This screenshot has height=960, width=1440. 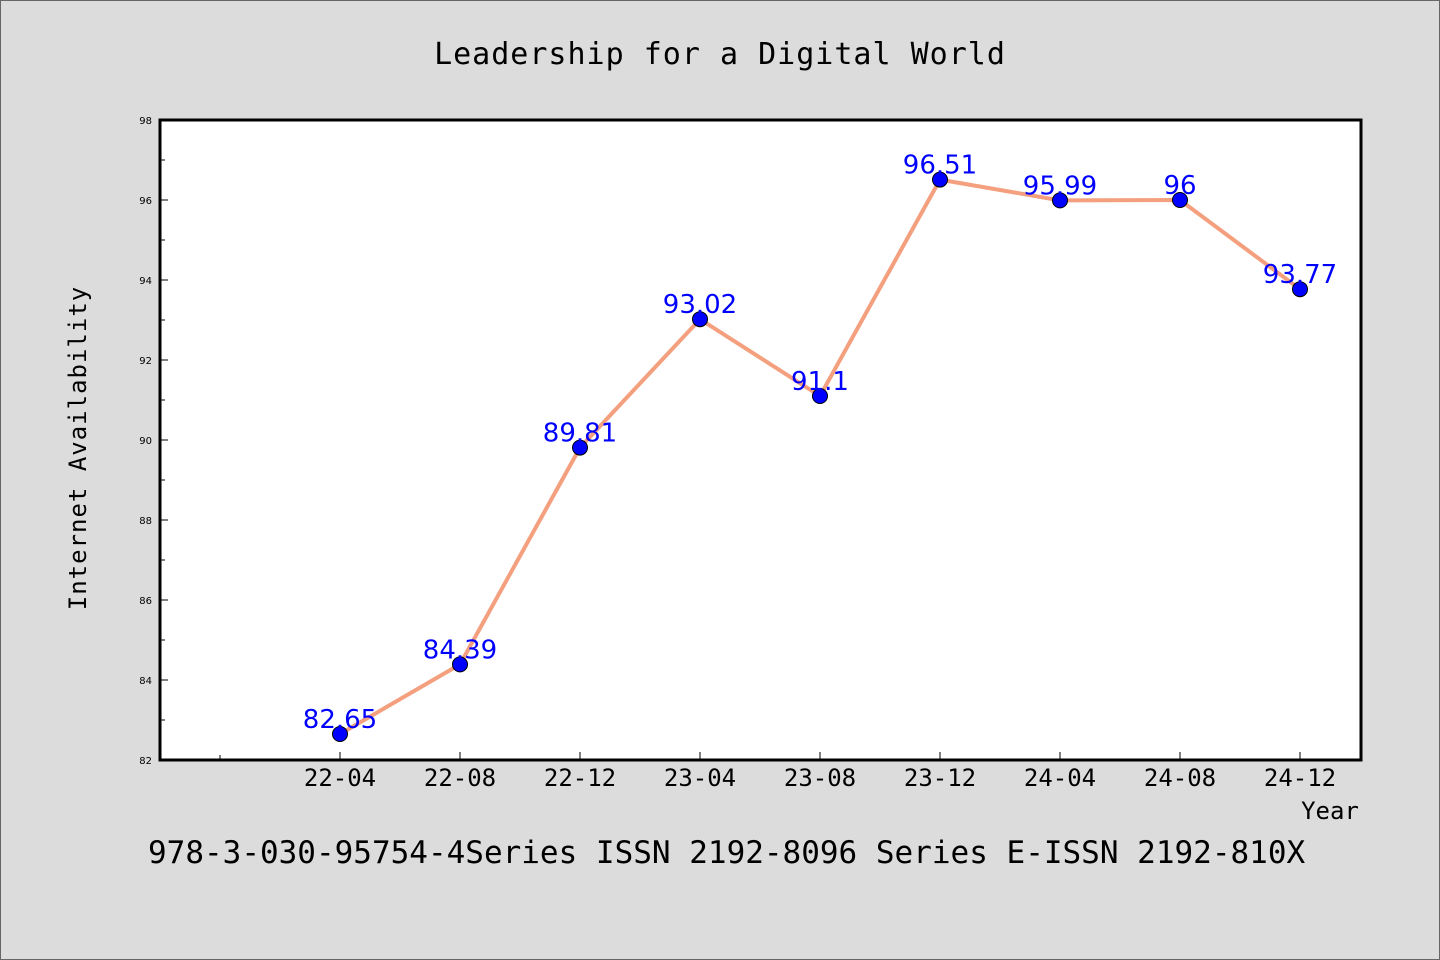 I want to click on x-tick-label: 22-04, so click(x=340, y=778).